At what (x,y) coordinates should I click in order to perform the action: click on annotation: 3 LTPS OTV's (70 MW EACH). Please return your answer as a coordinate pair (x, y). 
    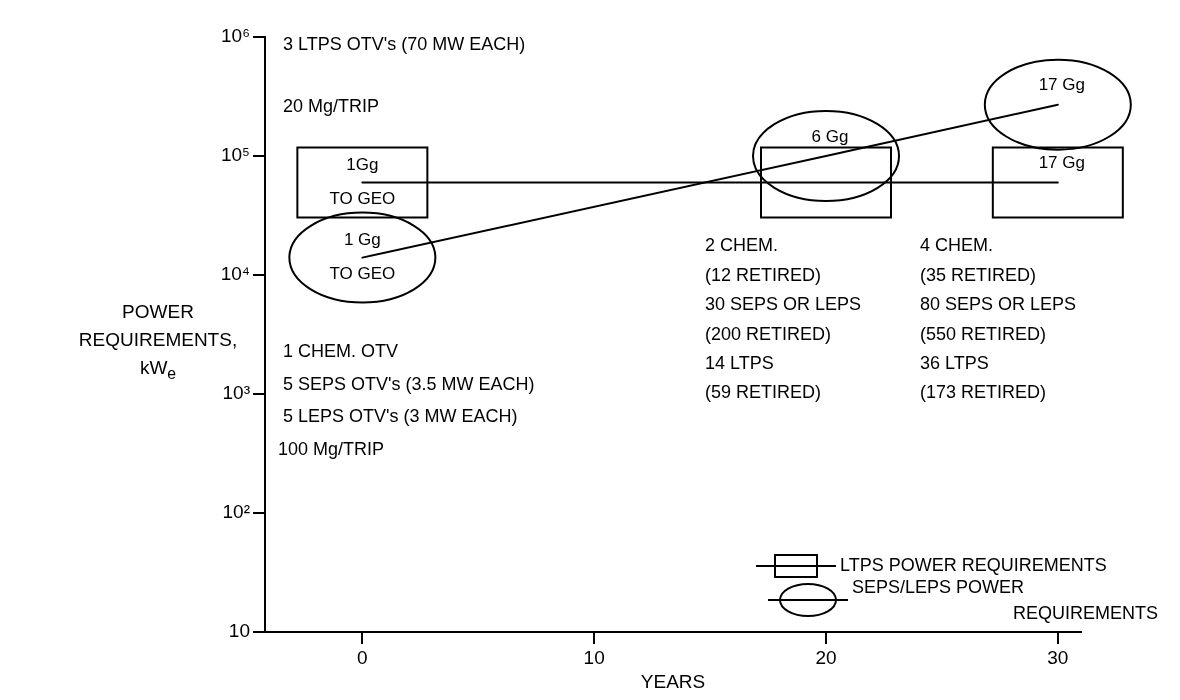
    Looking at the image, I should click on (404, 43).